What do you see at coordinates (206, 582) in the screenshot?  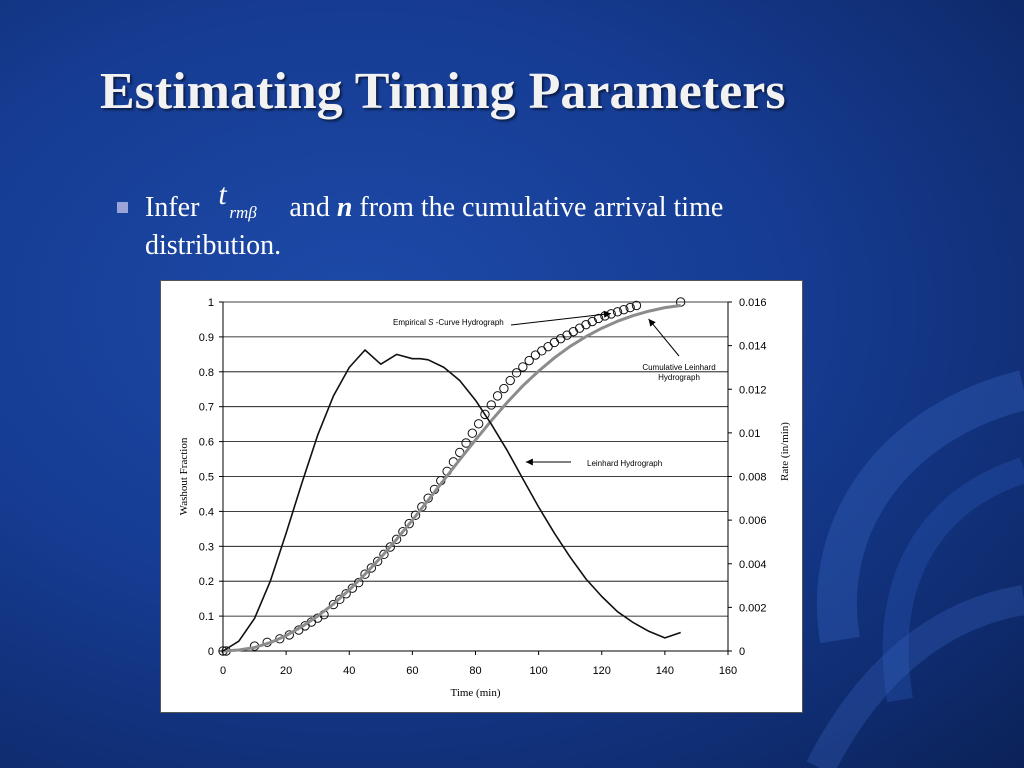 I see `y-tick-label: 0.2` at bounding box center [206, 582].